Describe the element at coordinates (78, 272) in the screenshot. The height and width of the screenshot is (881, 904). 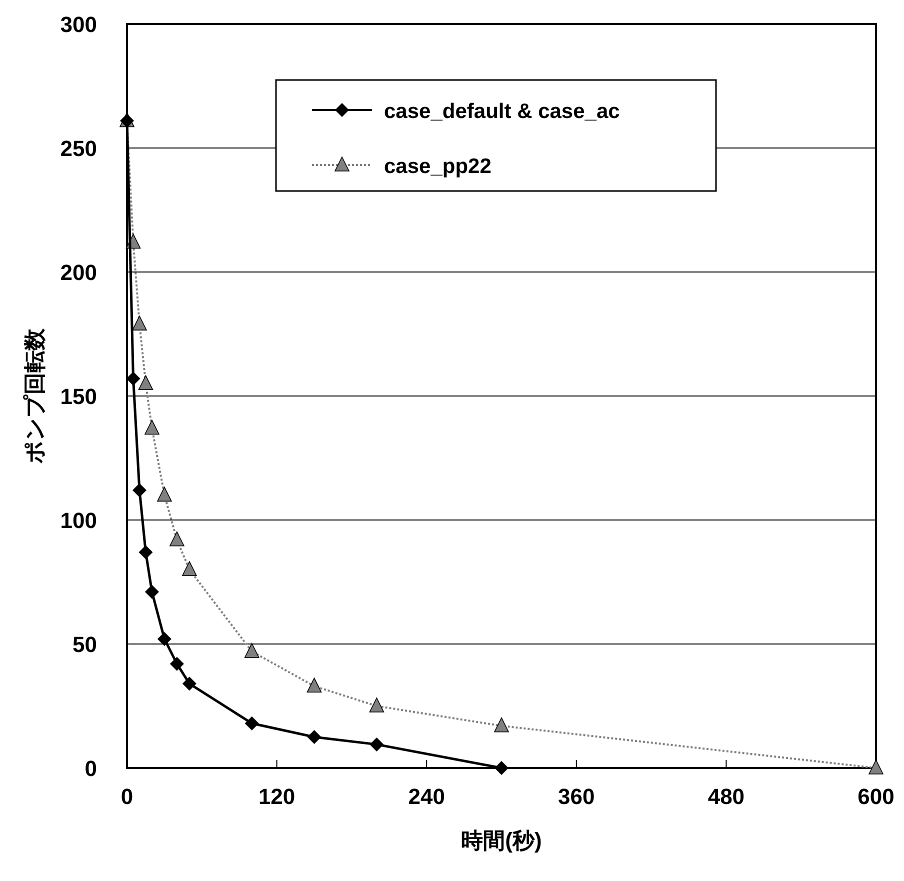
I see `y-tick-label: 200` at that location.